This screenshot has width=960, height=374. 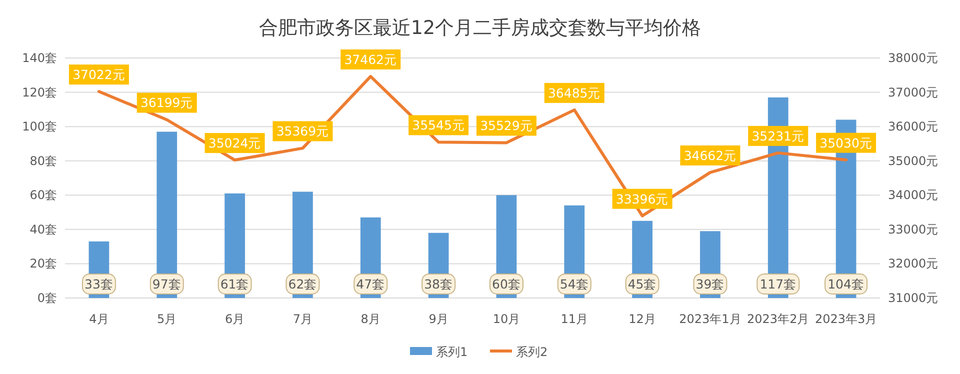 I want to click on data-label: 35369元, so click(x=303, y=131).